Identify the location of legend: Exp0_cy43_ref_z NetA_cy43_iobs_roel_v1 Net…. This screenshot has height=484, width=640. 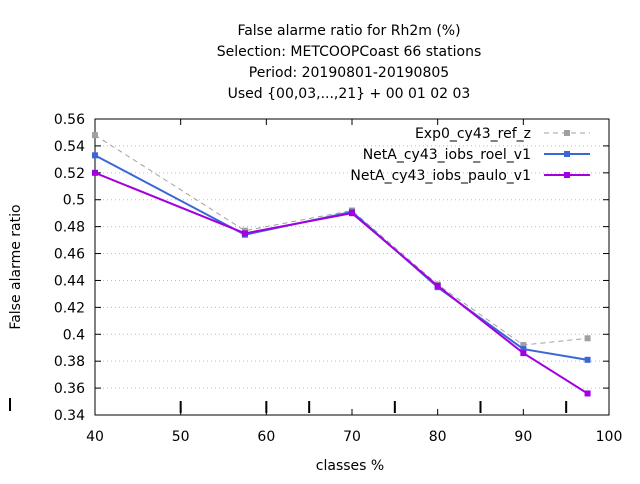
(470, 155).